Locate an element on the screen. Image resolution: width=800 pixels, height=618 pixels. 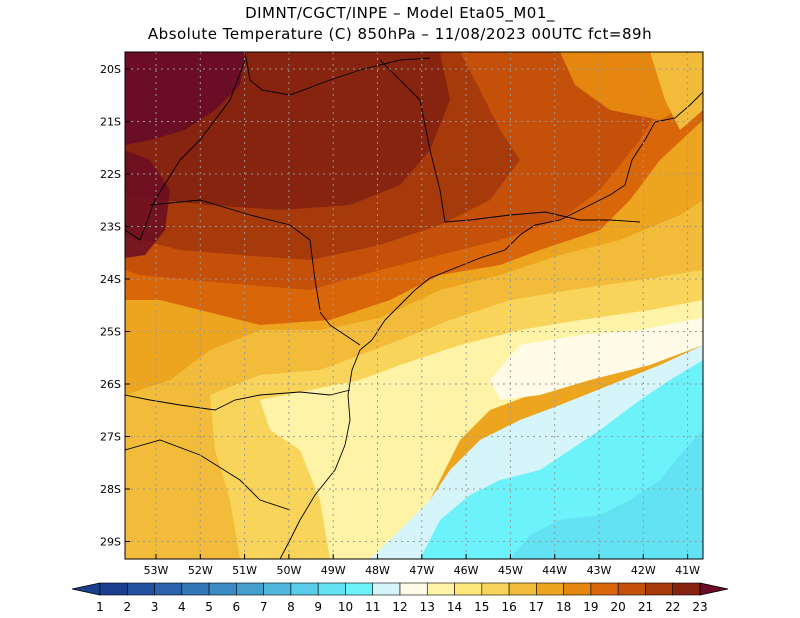
border-state-d is located at coordinates (238, 400).